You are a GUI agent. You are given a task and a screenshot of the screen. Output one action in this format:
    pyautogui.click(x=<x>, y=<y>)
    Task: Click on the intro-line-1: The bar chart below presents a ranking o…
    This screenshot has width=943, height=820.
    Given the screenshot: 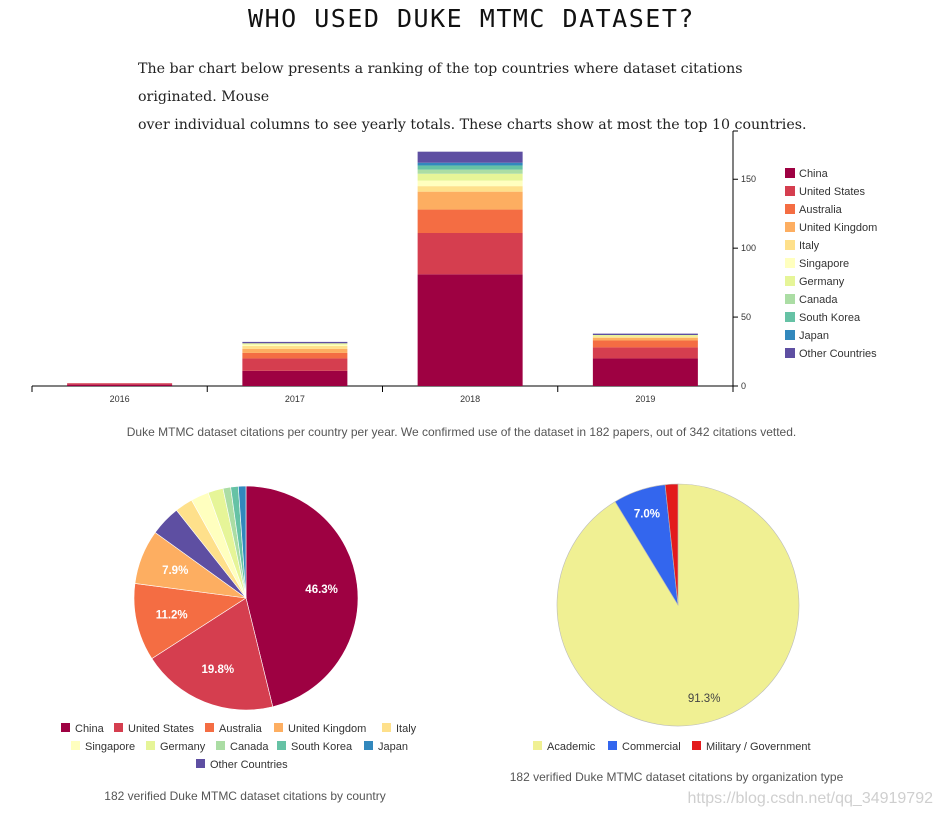 What is the action you would take?
    pyautogui.click(x=440, y=83)
    